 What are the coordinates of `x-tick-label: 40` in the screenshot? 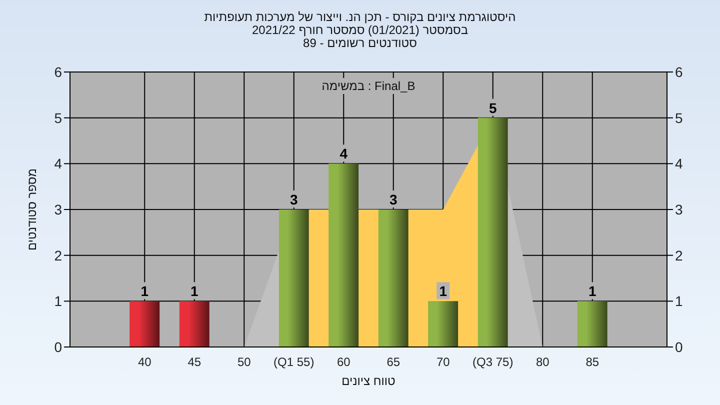 It's located at (145, 362).